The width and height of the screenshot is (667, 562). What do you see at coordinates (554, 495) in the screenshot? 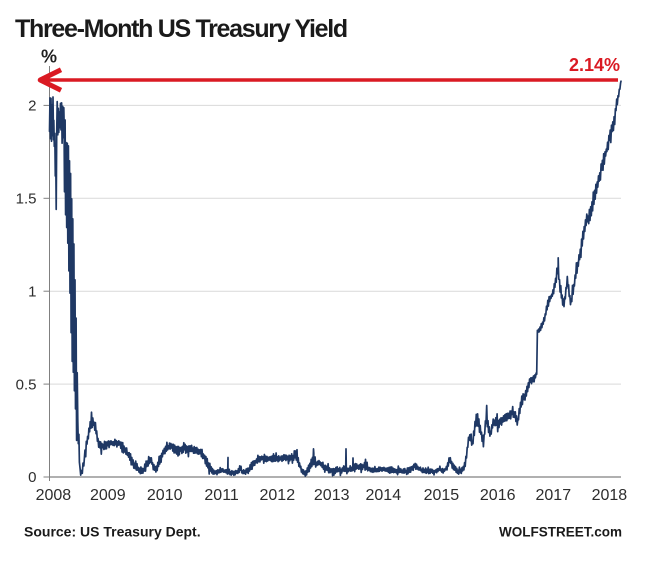
I see `svg-text: 2017` at bounding box center [554, 495].